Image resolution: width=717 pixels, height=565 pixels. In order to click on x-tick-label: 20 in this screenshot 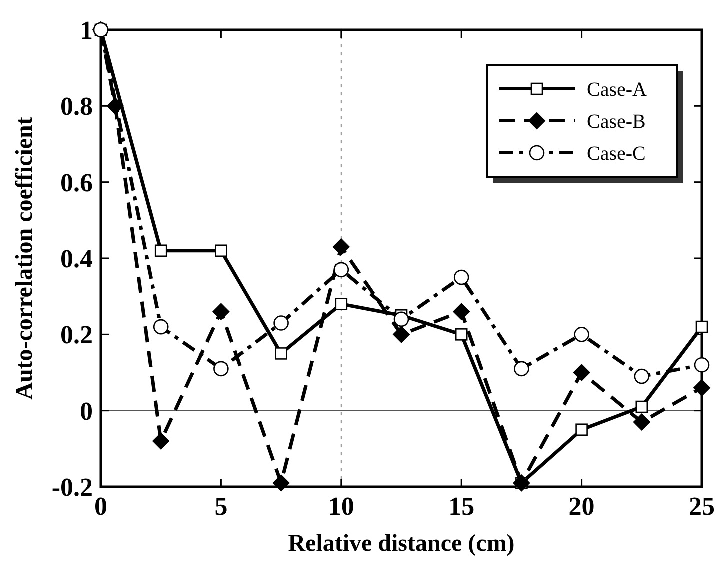, I will do `click(581, 506)`.